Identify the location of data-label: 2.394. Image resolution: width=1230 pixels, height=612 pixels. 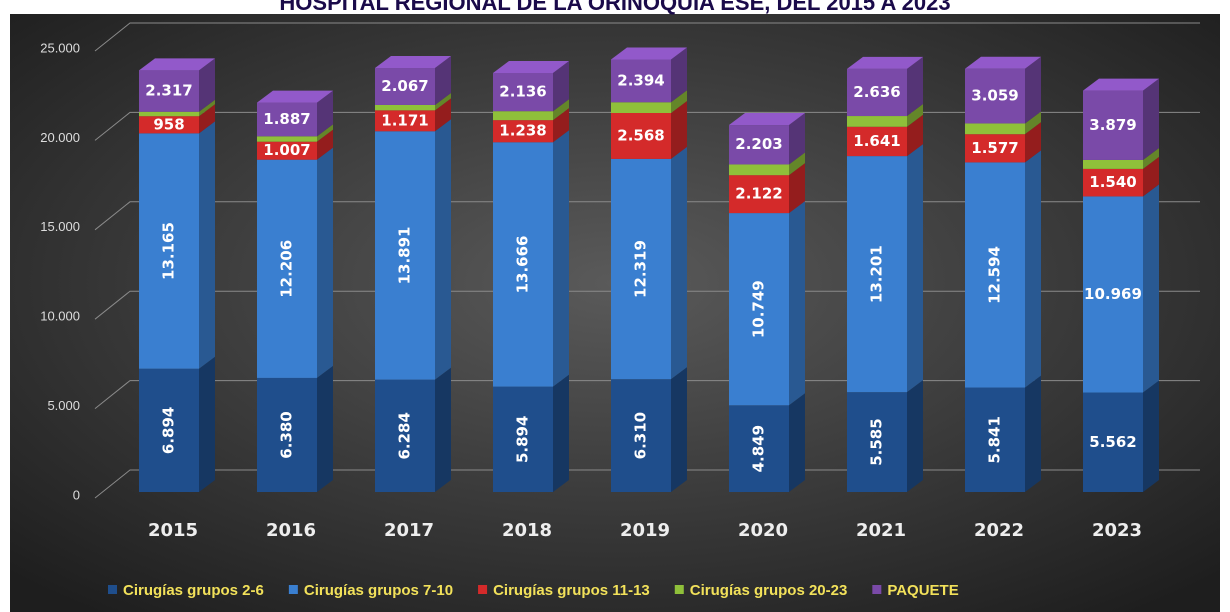
(640, 80).